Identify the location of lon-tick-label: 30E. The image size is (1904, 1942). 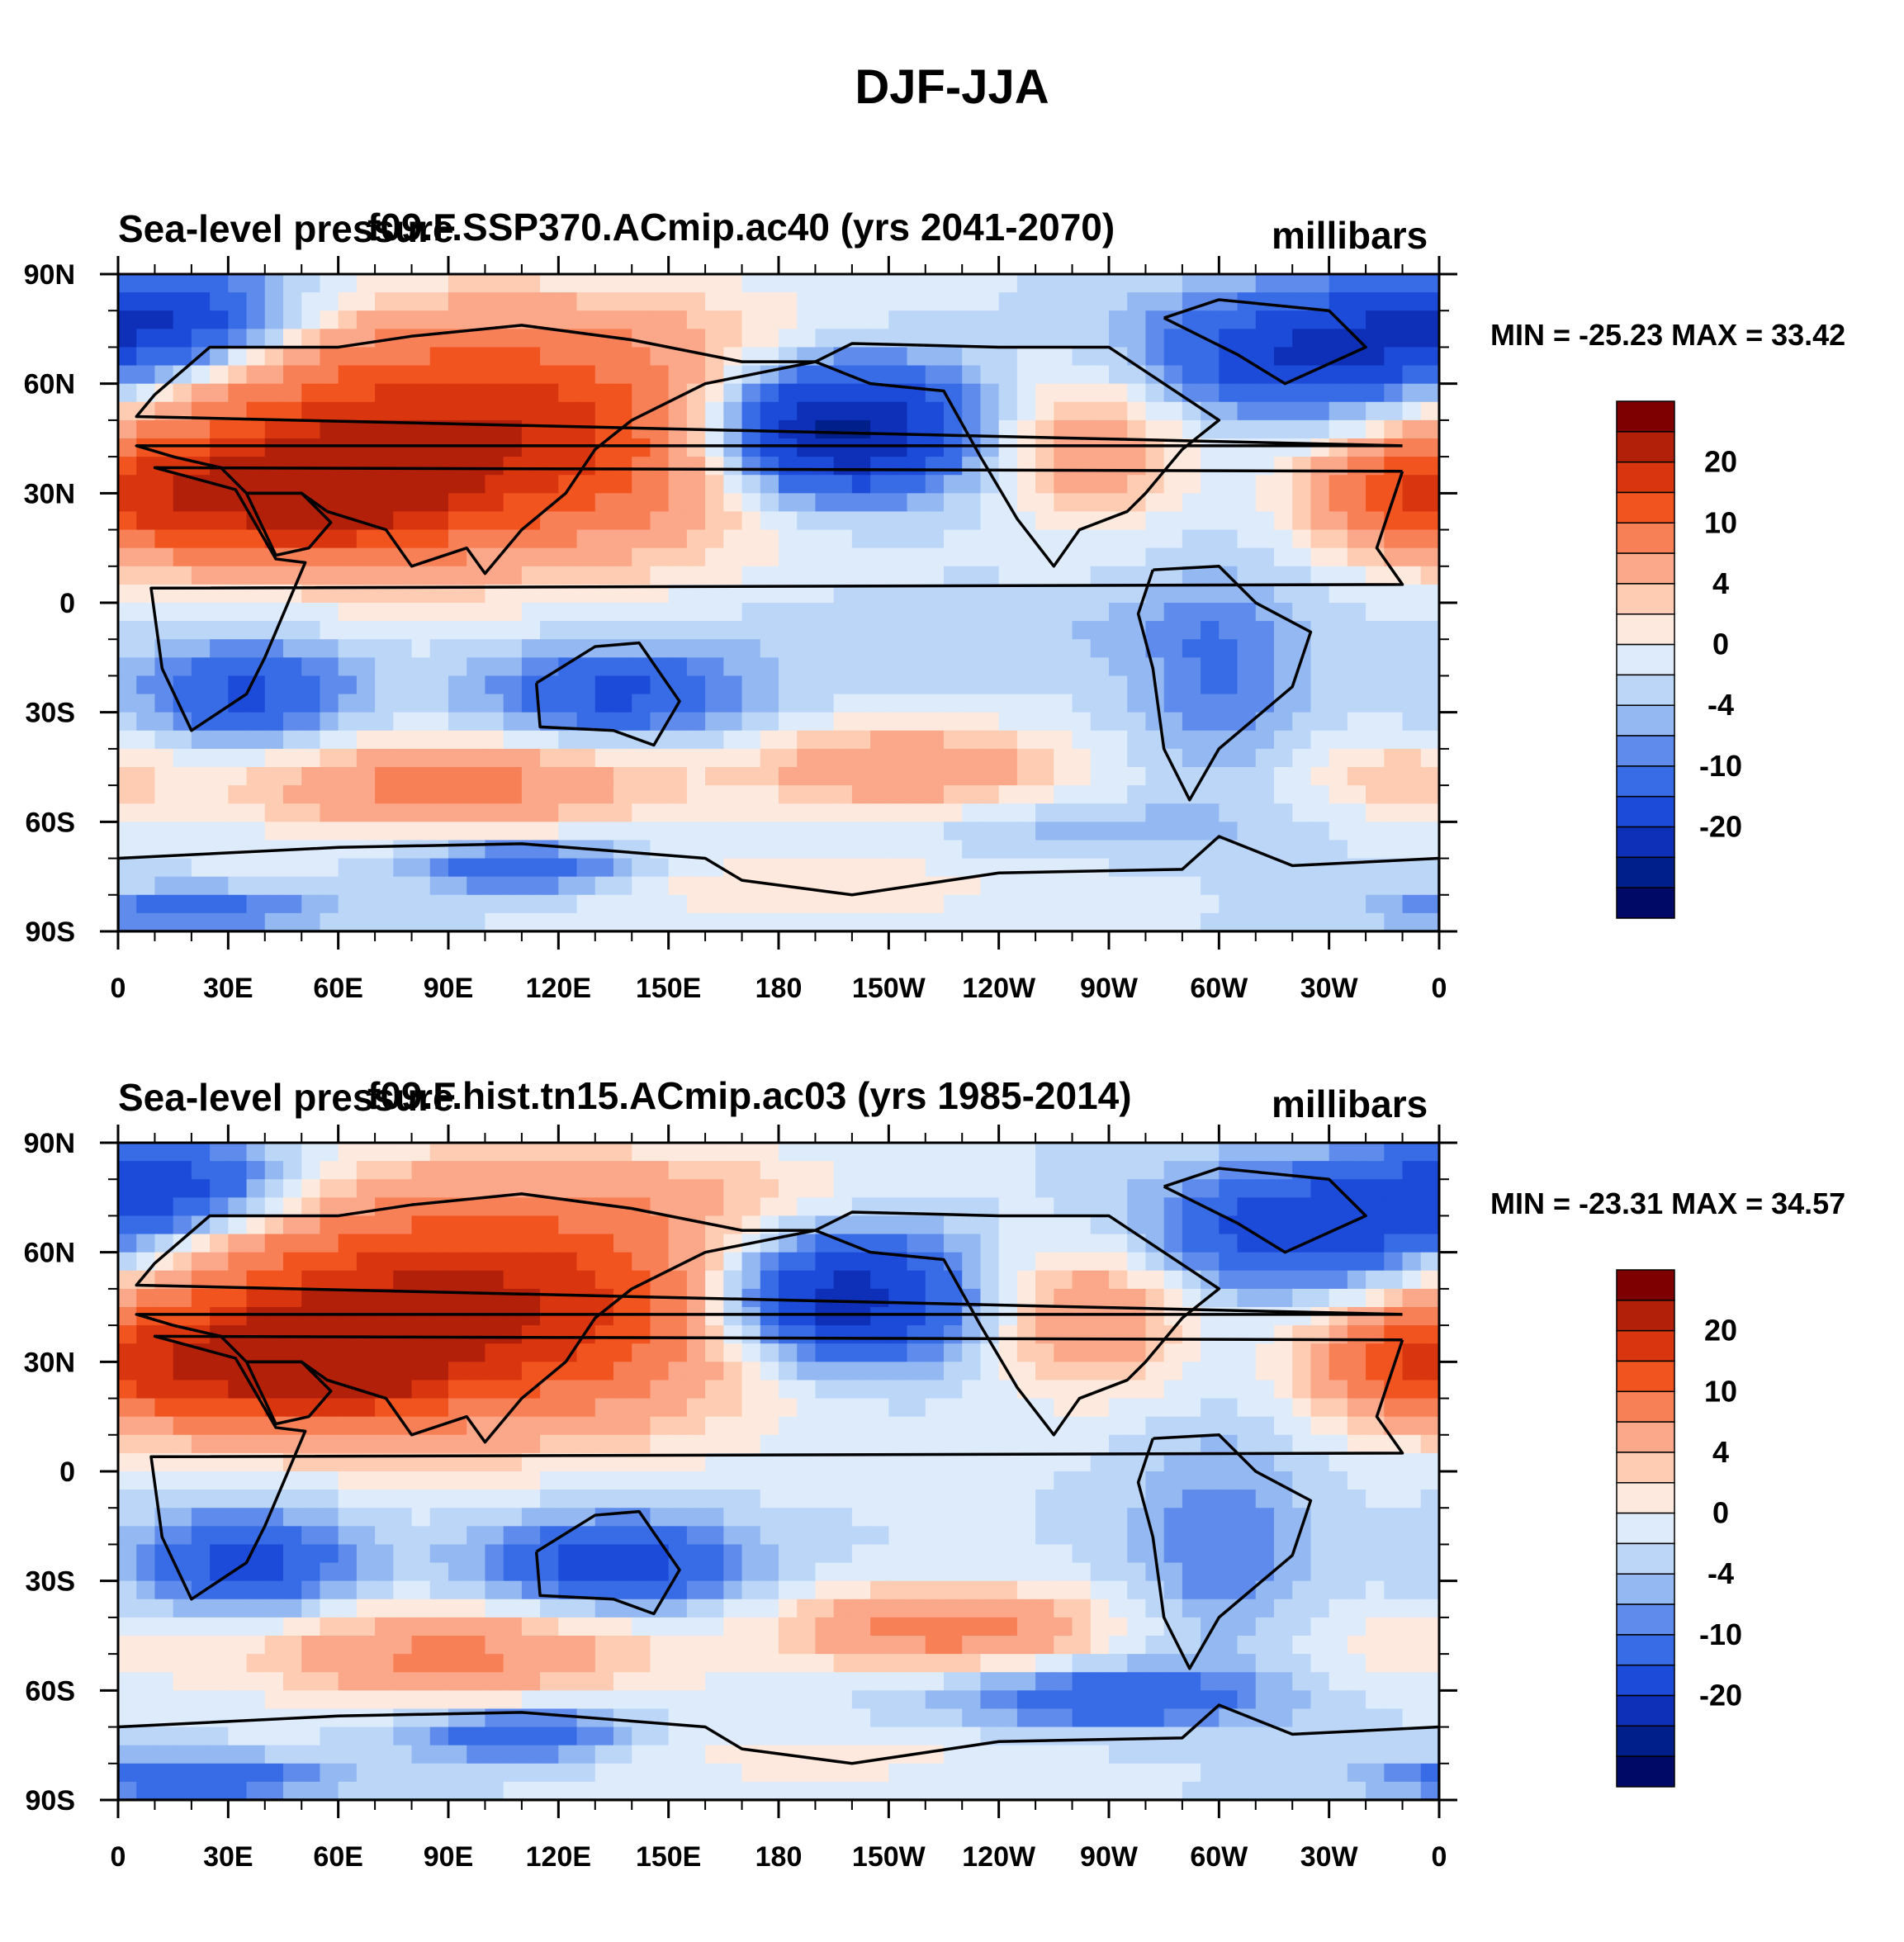
(228, 988).